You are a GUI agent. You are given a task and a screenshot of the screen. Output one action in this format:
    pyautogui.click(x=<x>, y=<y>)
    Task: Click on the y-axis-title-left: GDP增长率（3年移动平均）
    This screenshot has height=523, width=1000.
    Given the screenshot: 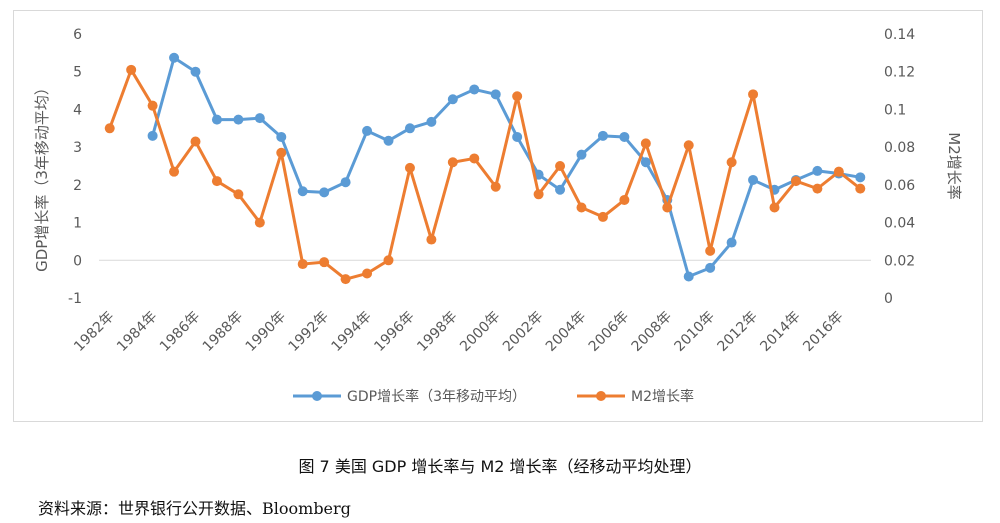 What is the action you would take?
    pyautogui.click(x=42, y=176)
    